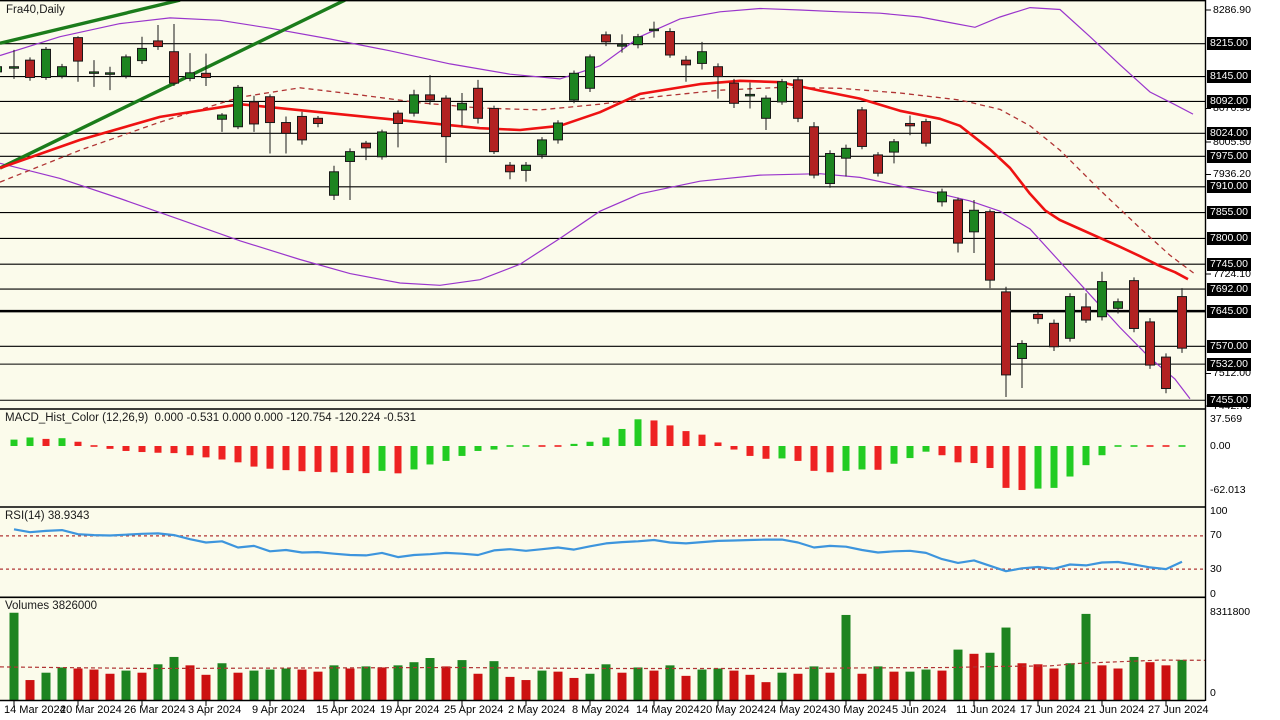  What do you see at coordinates (47, 516) in the screenshot?
I see `rsi-indicator-label: RSI(14) 38.9343` at bounding box center [47, 516].